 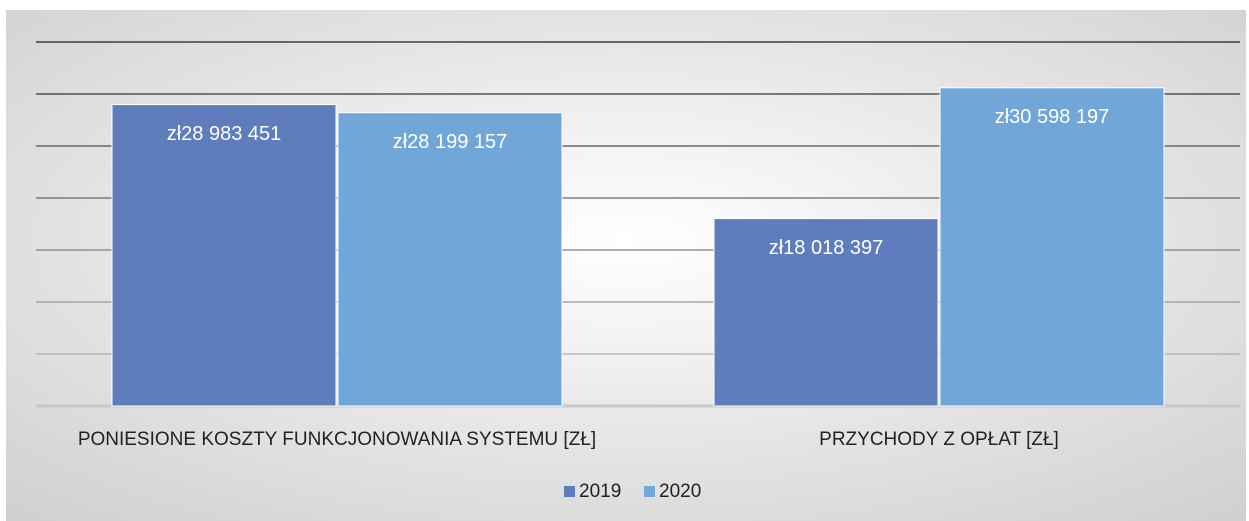 I want to click on data-label: zł18 018 397, so click(x=826, y=248).